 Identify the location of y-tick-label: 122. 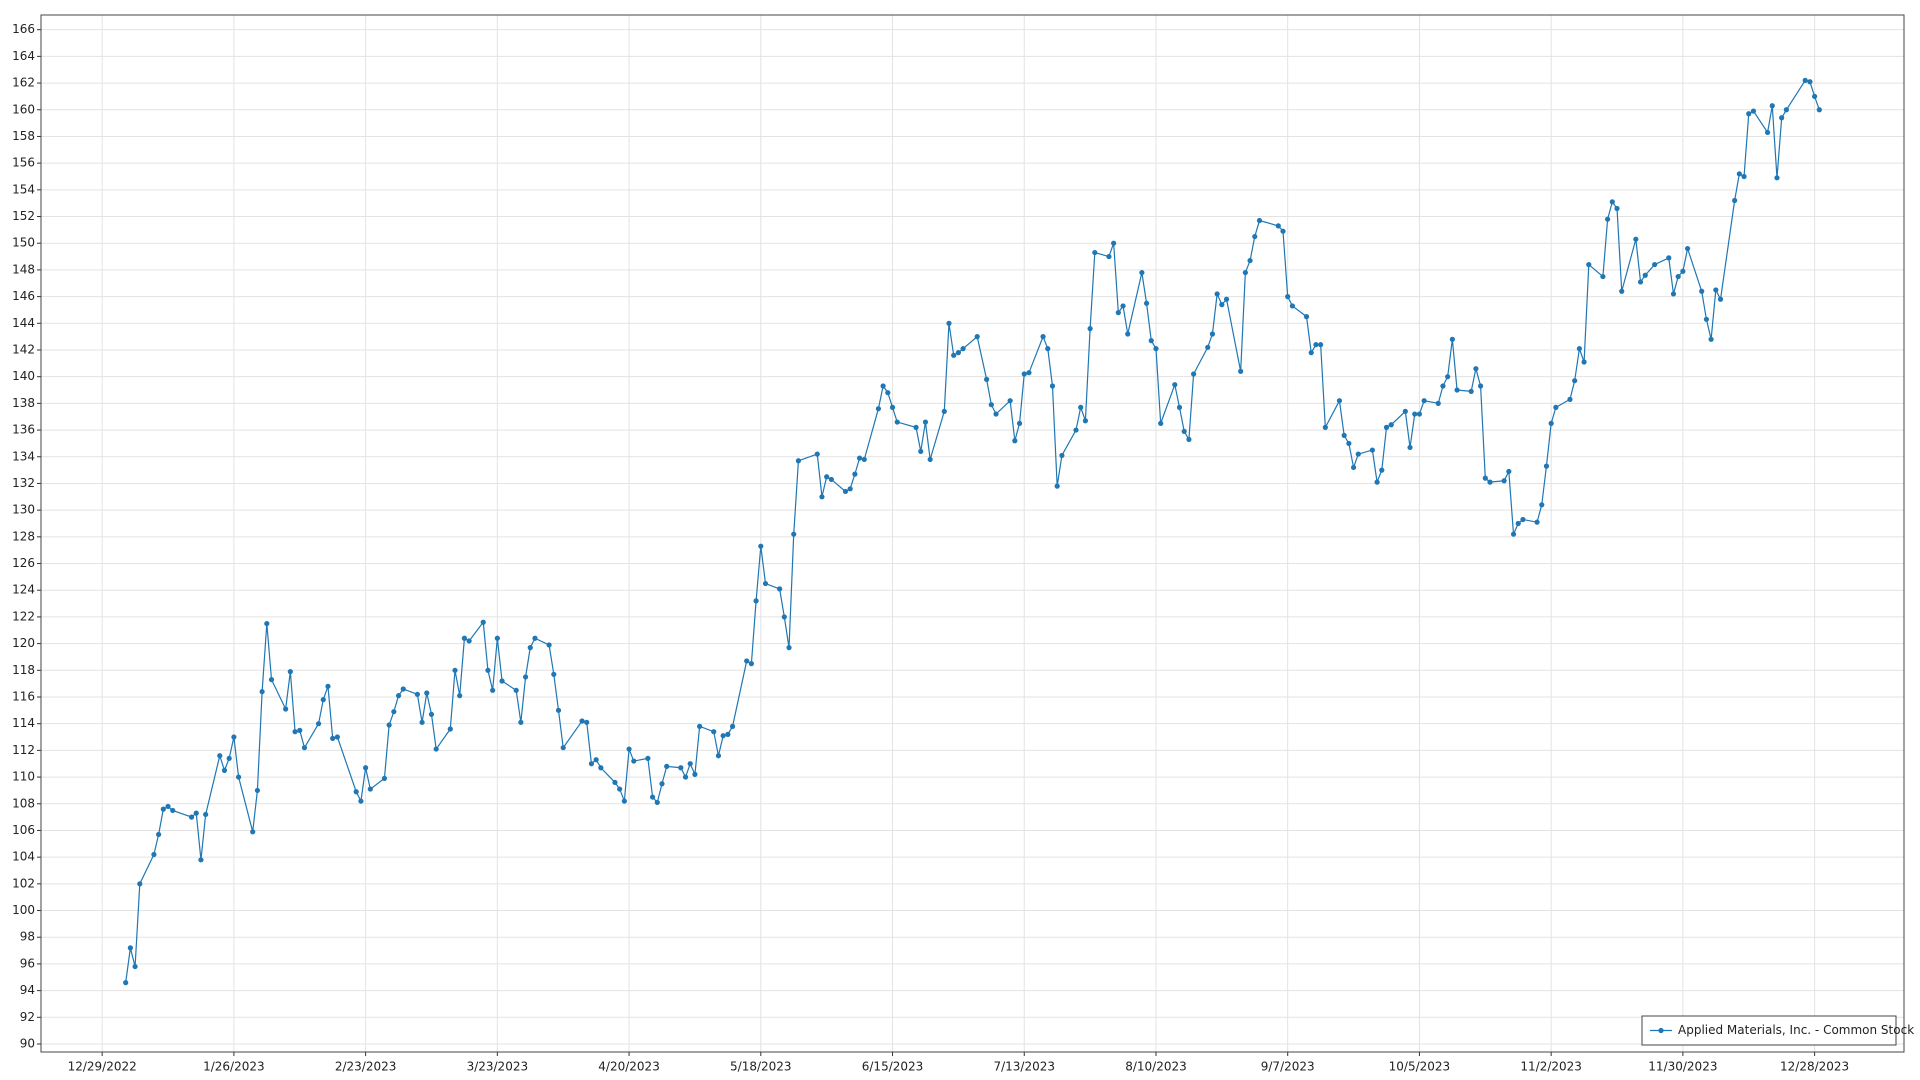
(23, 616).